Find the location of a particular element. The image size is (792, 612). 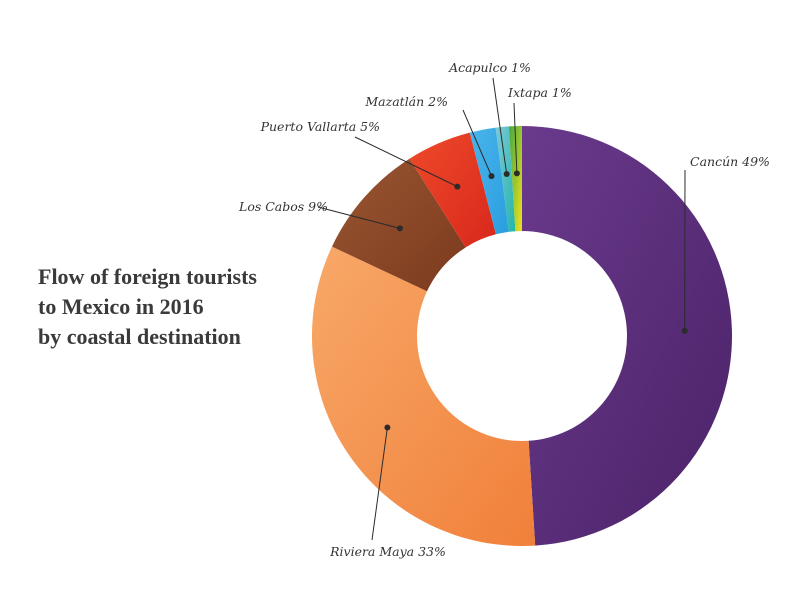

chart-title-line-2: to Mexico in 2016 is located at coordinates (121, 306).